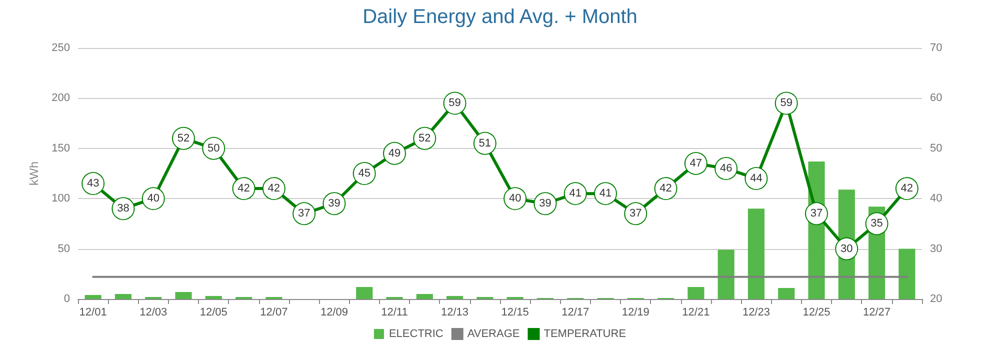 The image size is (1000, 349). I want to click on y2-tick-label: 60, so click(936, 98).